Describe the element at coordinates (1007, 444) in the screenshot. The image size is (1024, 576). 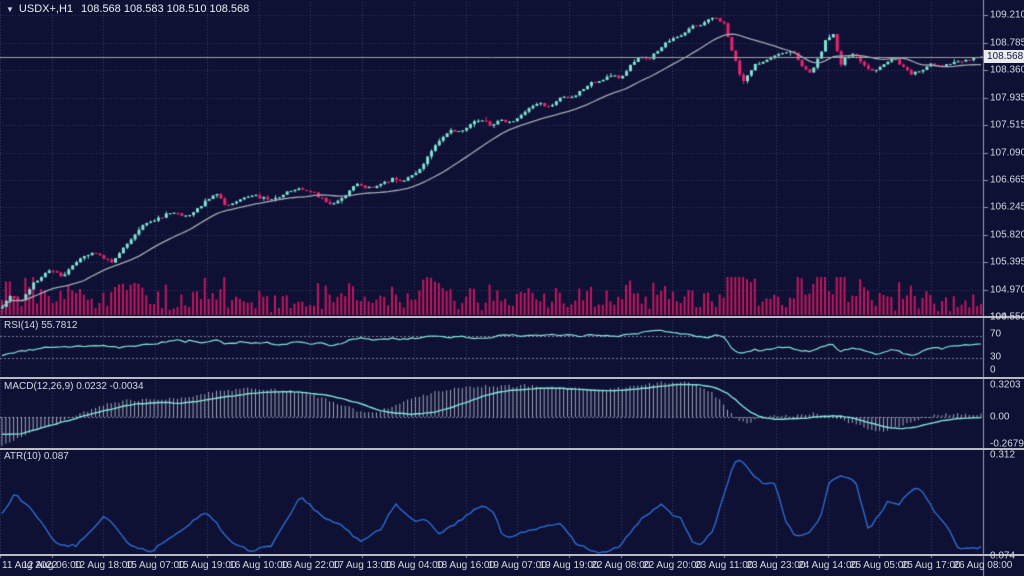
I see `macd-scale-label: -0.2679` at that location.